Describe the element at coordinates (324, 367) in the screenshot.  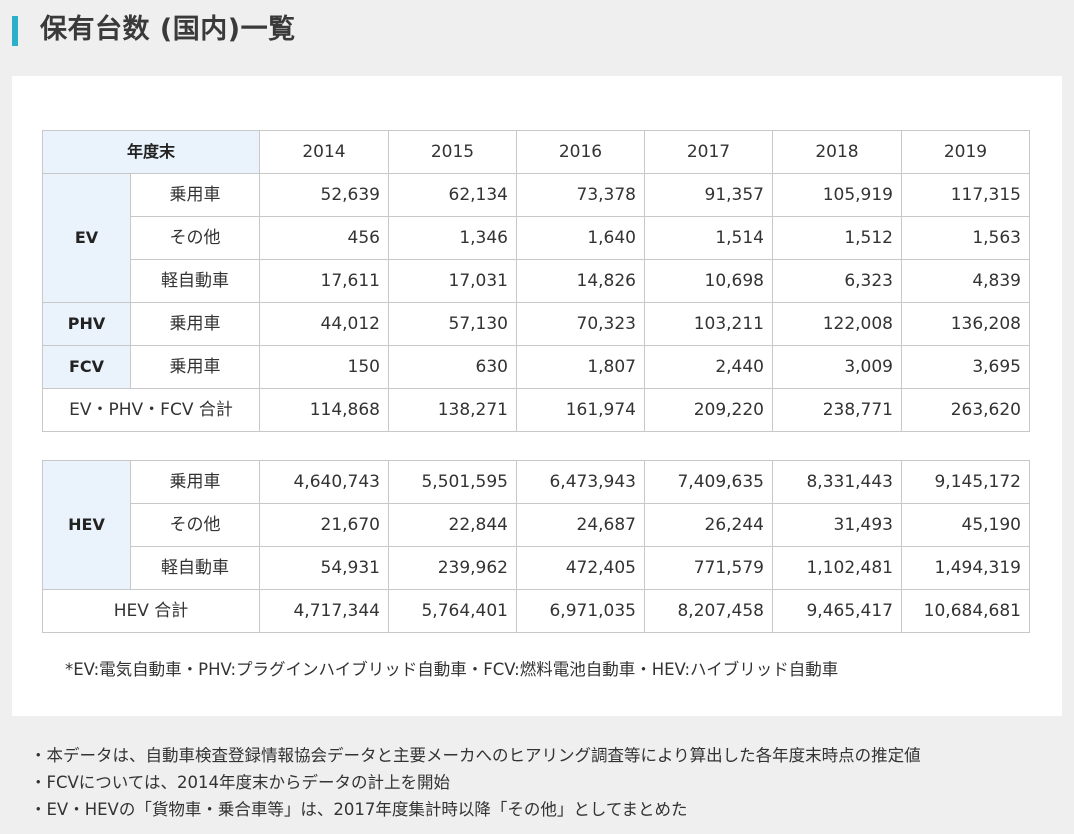
I see `value-cell: 150` at that location.